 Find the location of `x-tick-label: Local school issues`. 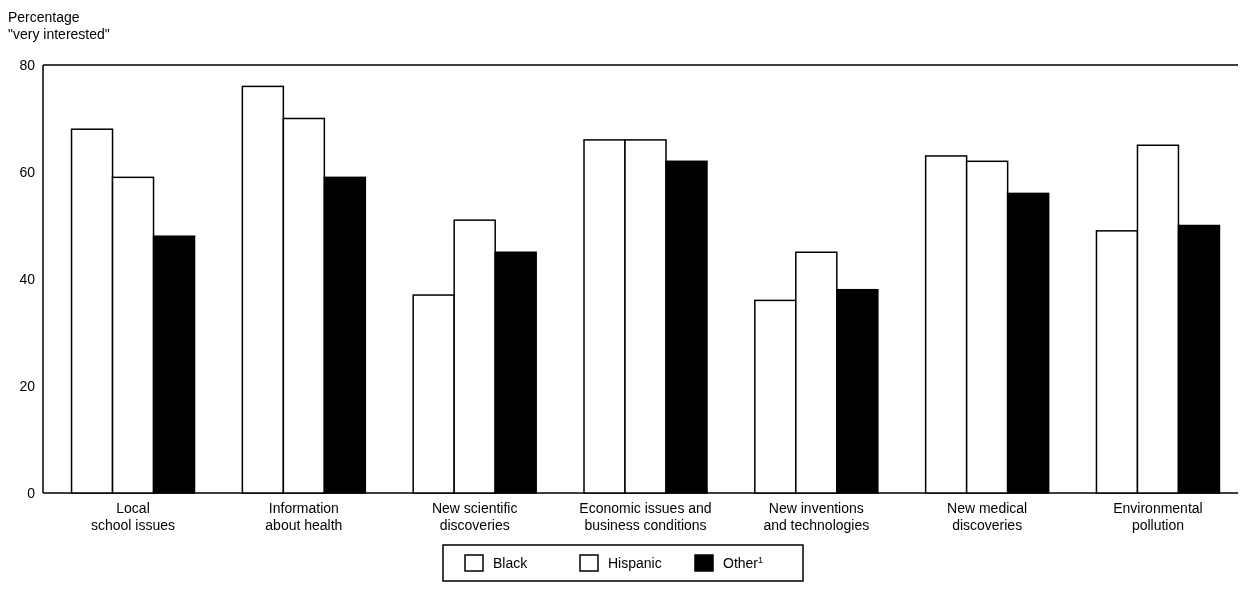

x-tick-label: Local school issues is located at coordinates (133, 516).